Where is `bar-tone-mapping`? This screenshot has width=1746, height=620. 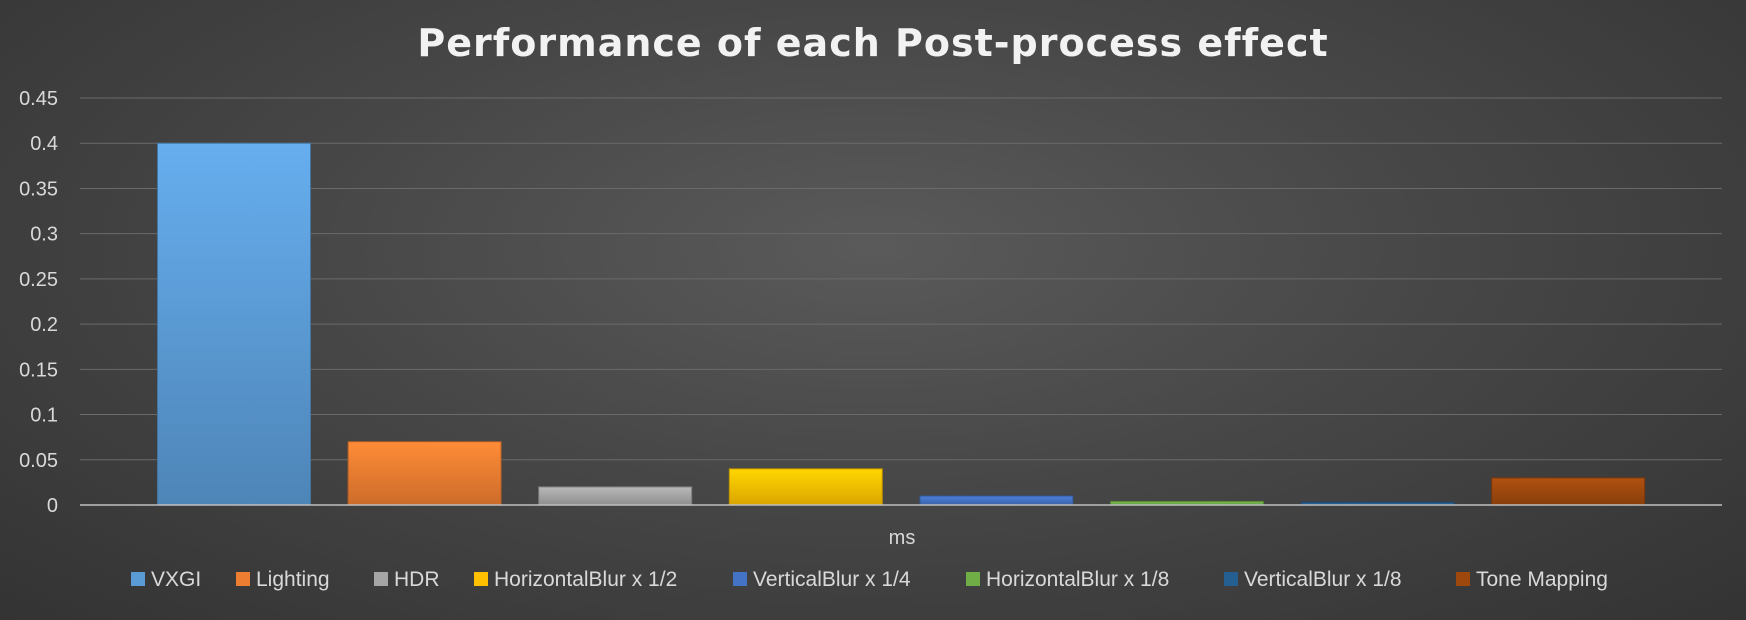
bar-tone-mapping is located at coordinates (1568, 491).